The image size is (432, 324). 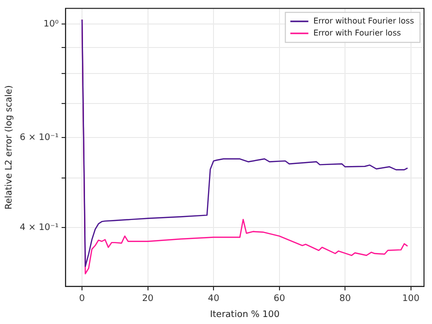 What do you see at coordinates (280, 299) in the screenshot?
I see `x-tick-label: 60` at bounding box center [280, 299].